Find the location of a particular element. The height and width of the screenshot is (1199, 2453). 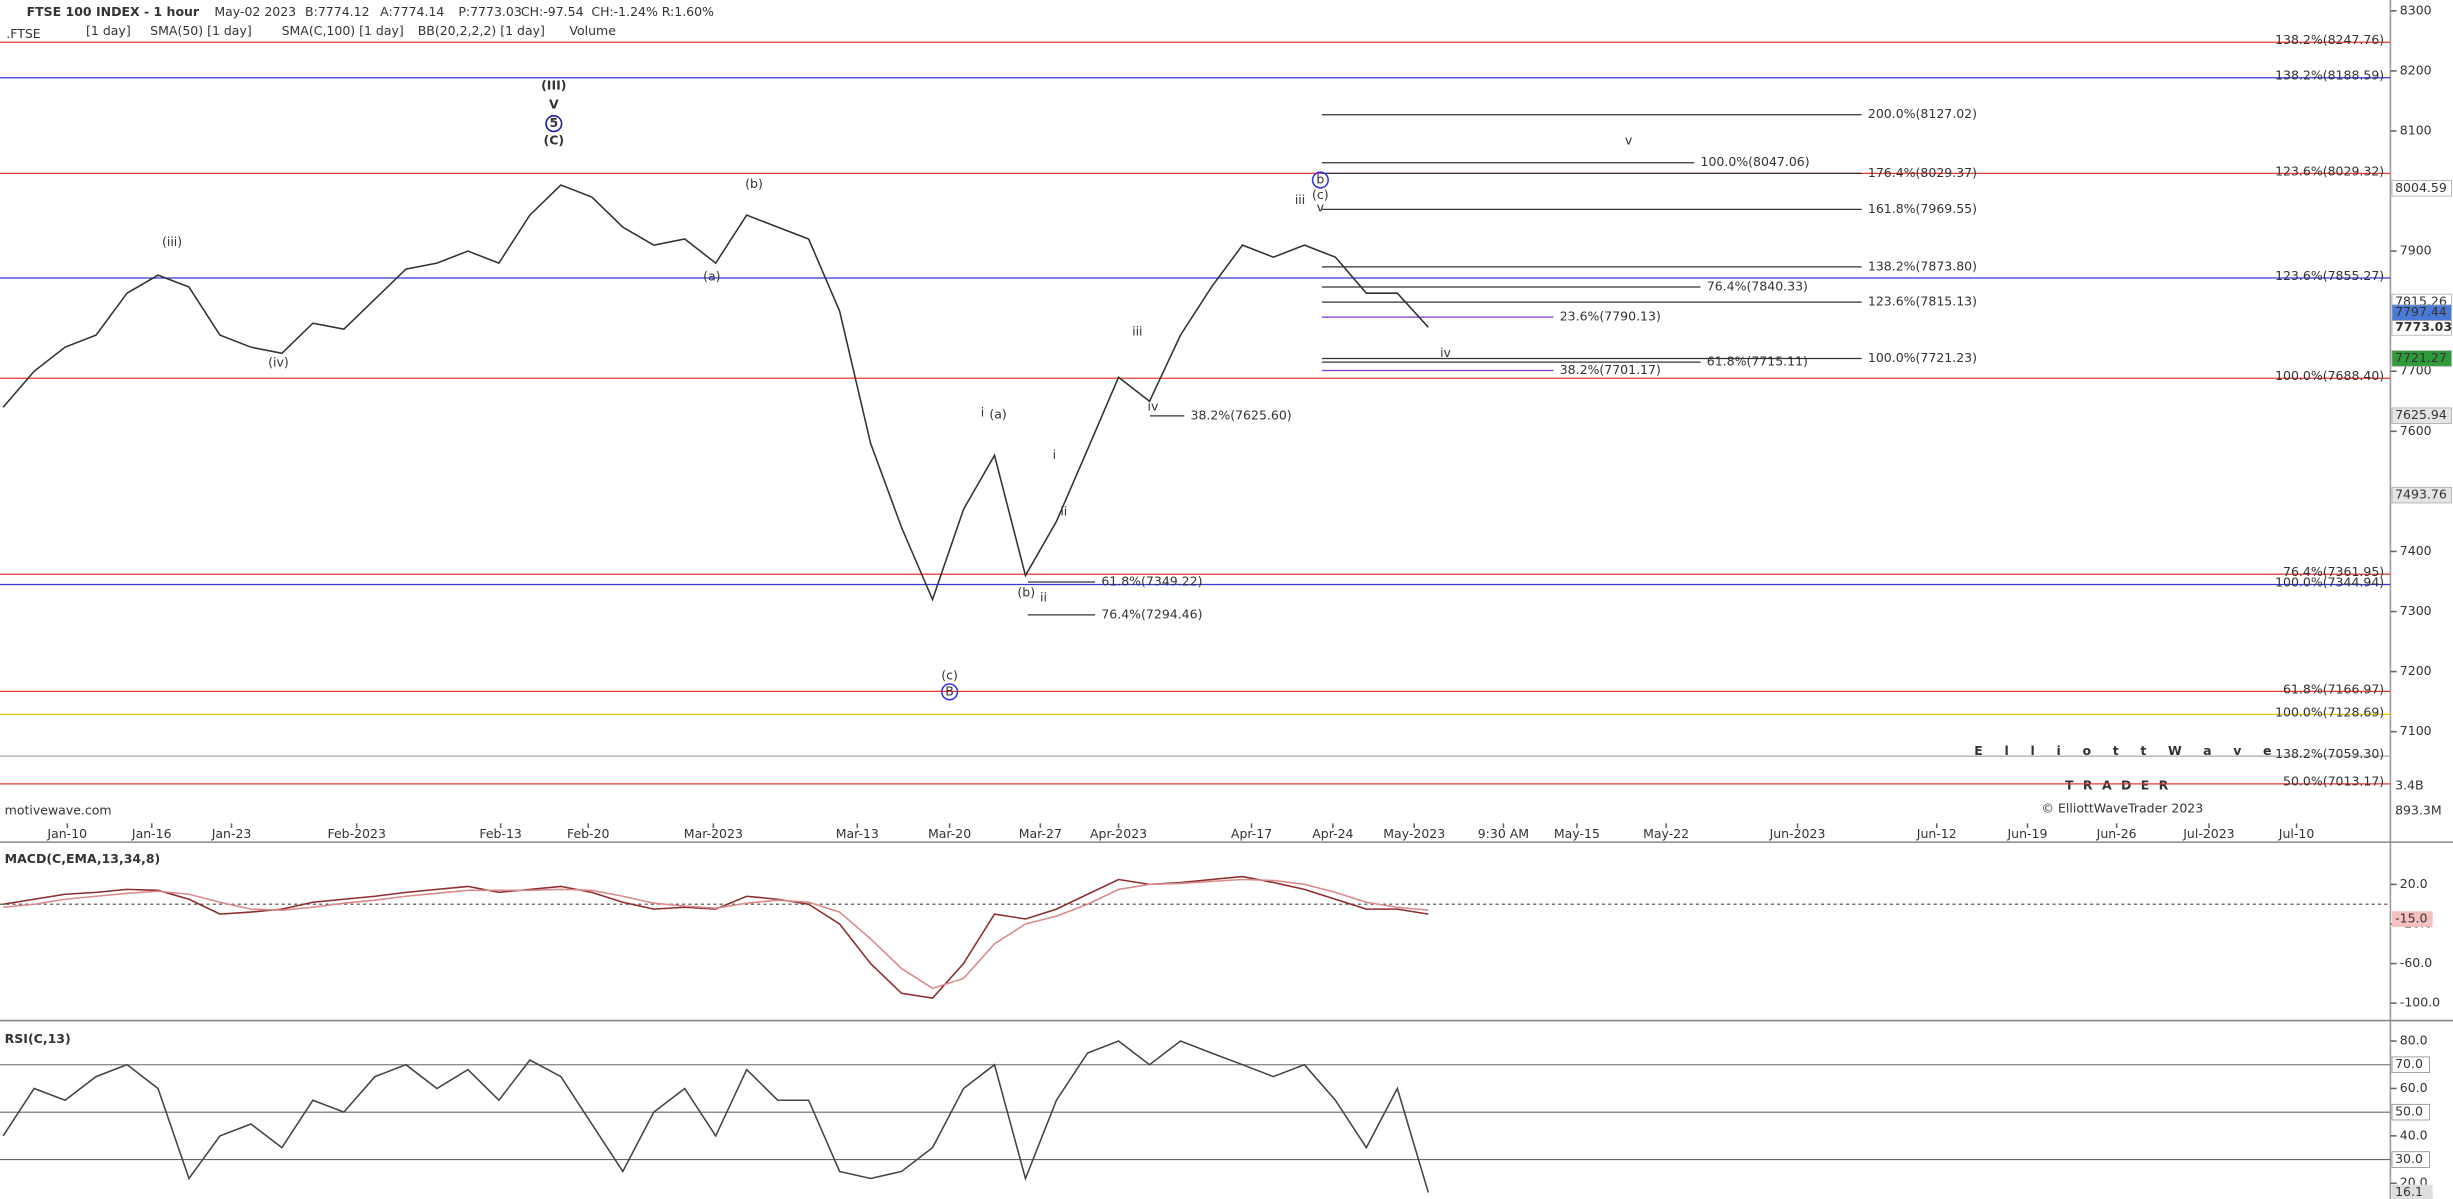

wave-label: (iv) is located at coordinates (278, 362).